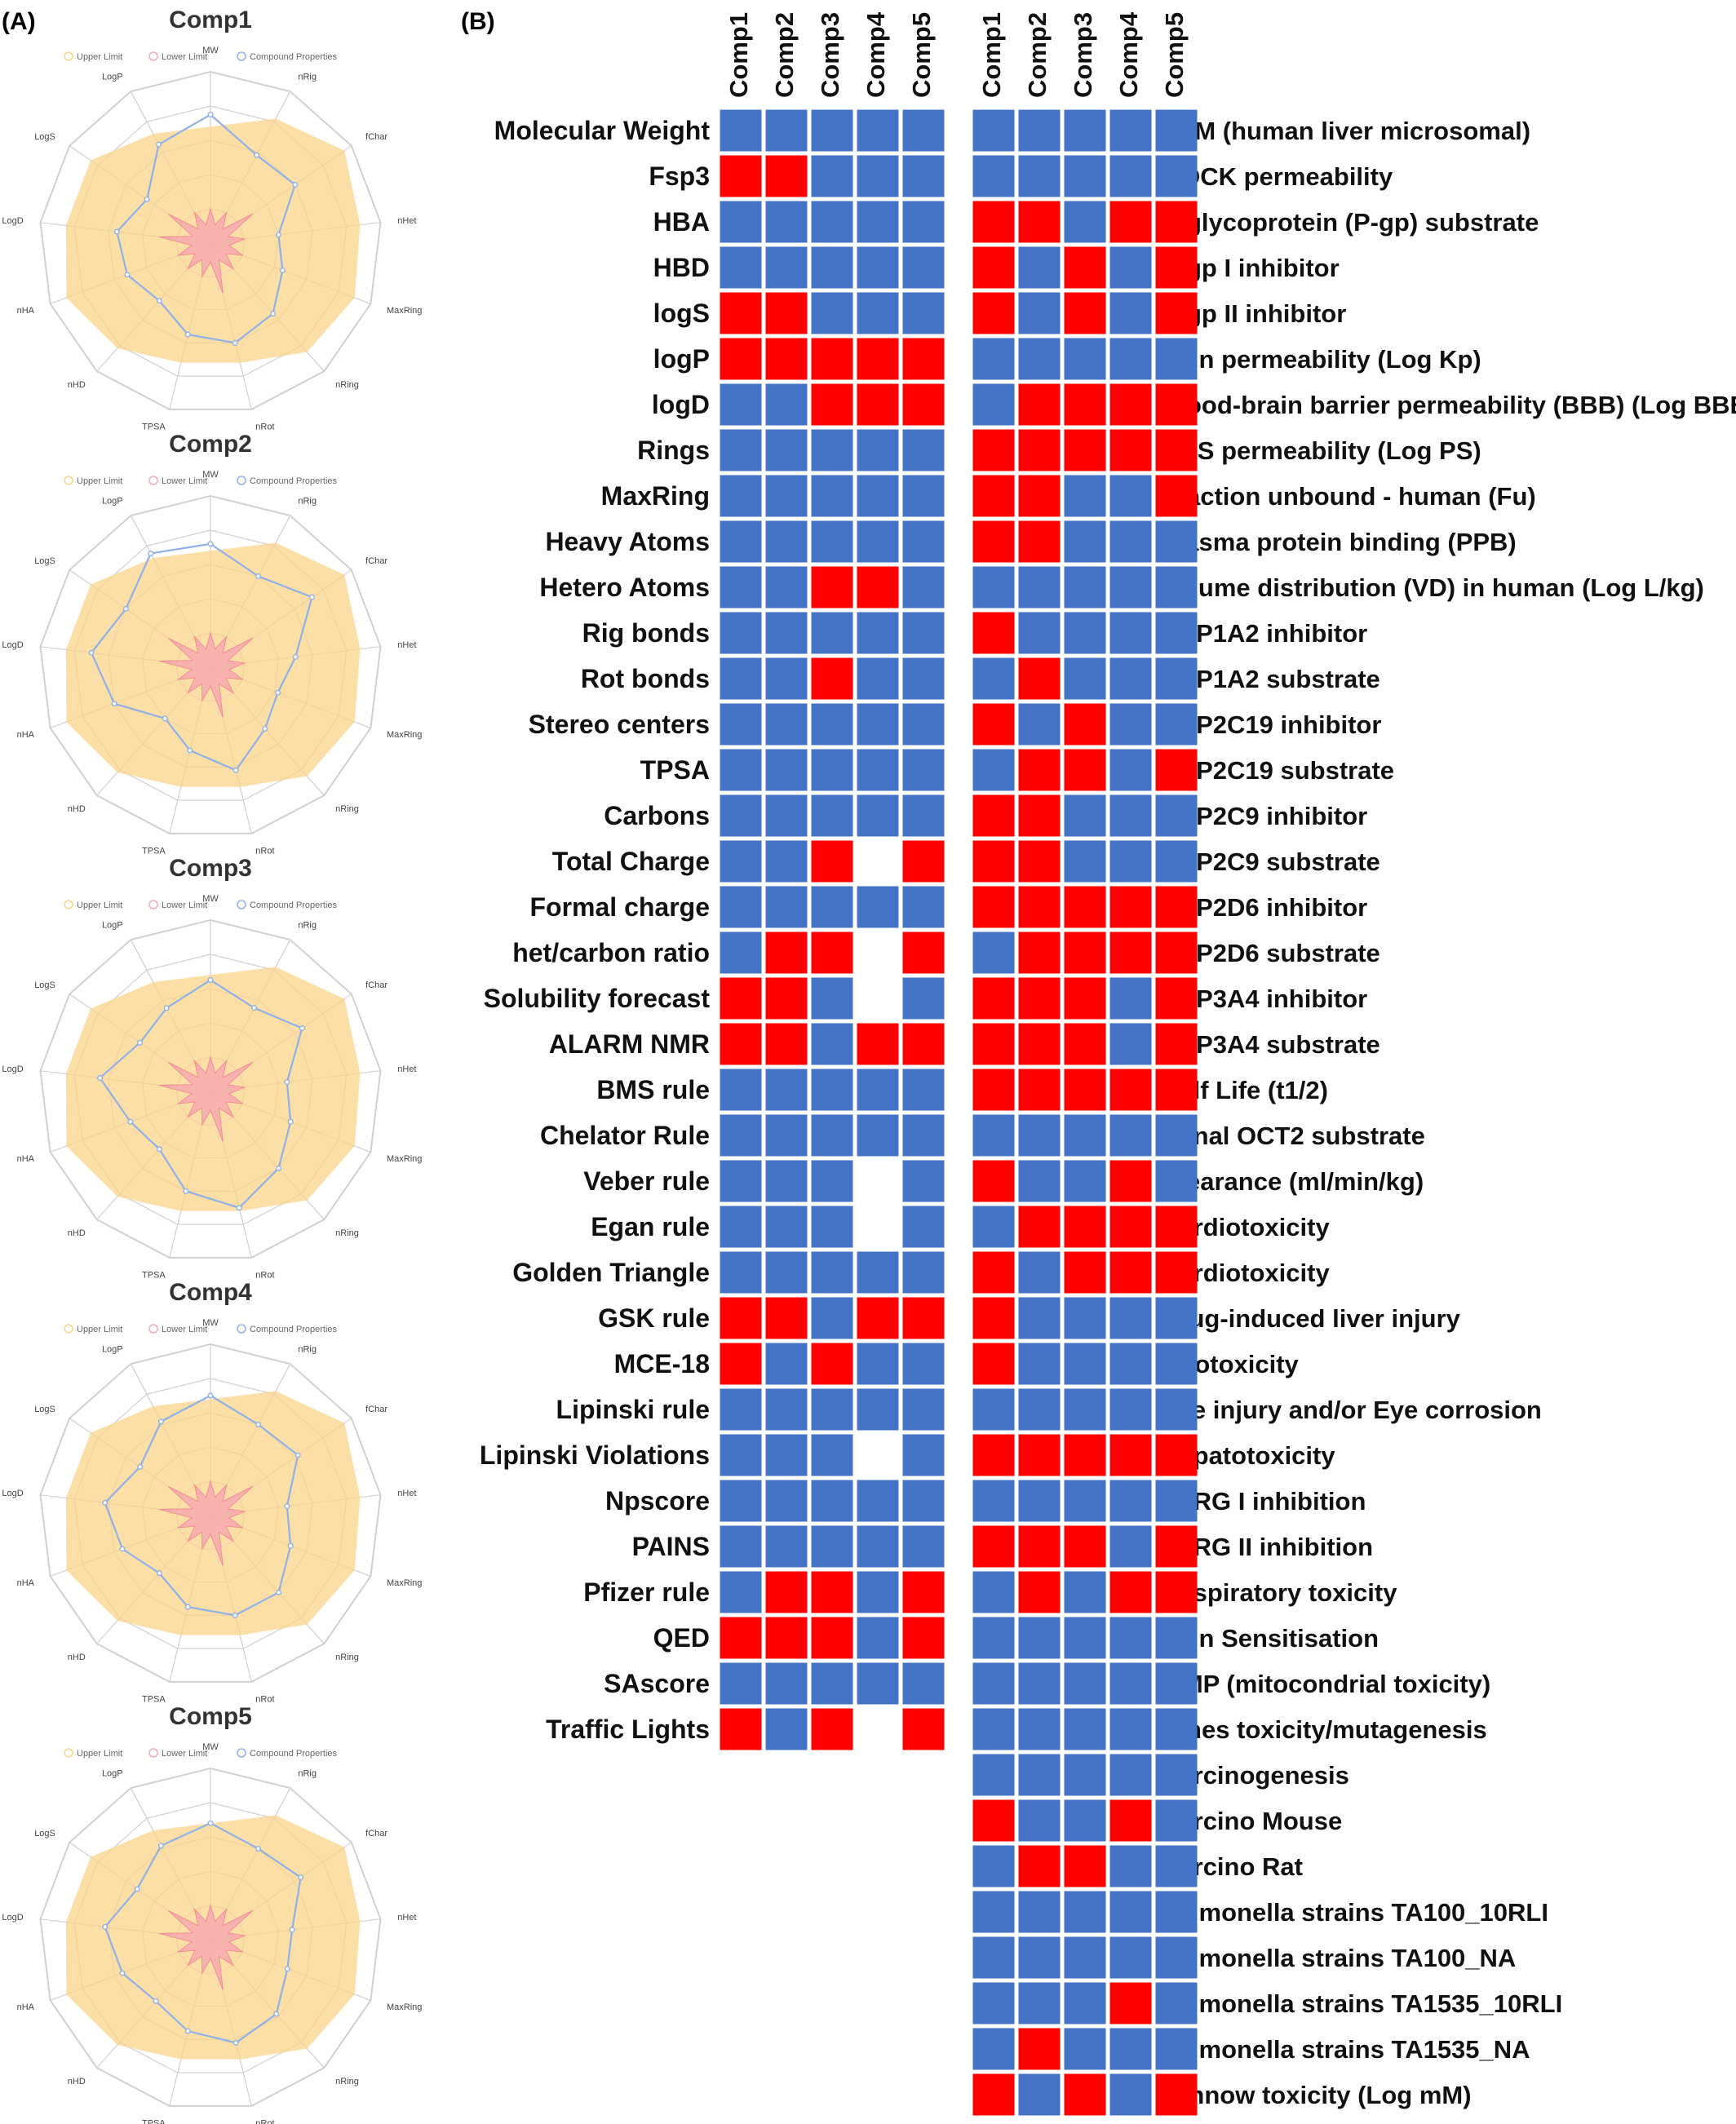 The image size is (1736, 2124). I want to click on row-label: Solubility forecast, so click(597, 998).